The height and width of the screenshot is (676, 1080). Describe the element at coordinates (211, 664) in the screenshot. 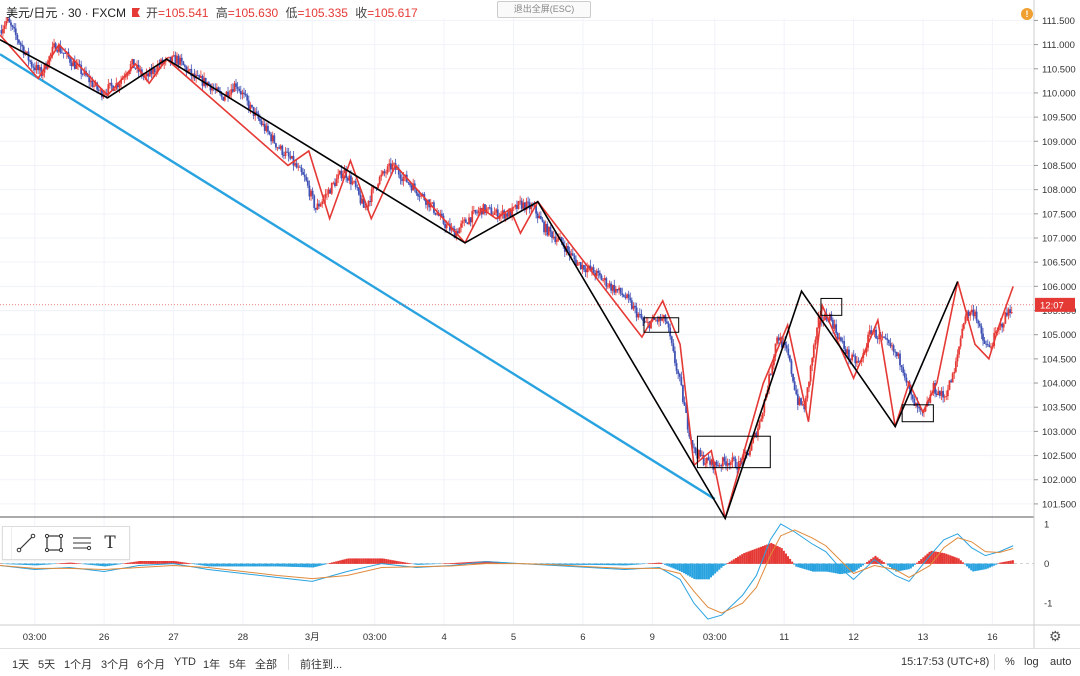

I see `range-1y-button: 1年` at that location.